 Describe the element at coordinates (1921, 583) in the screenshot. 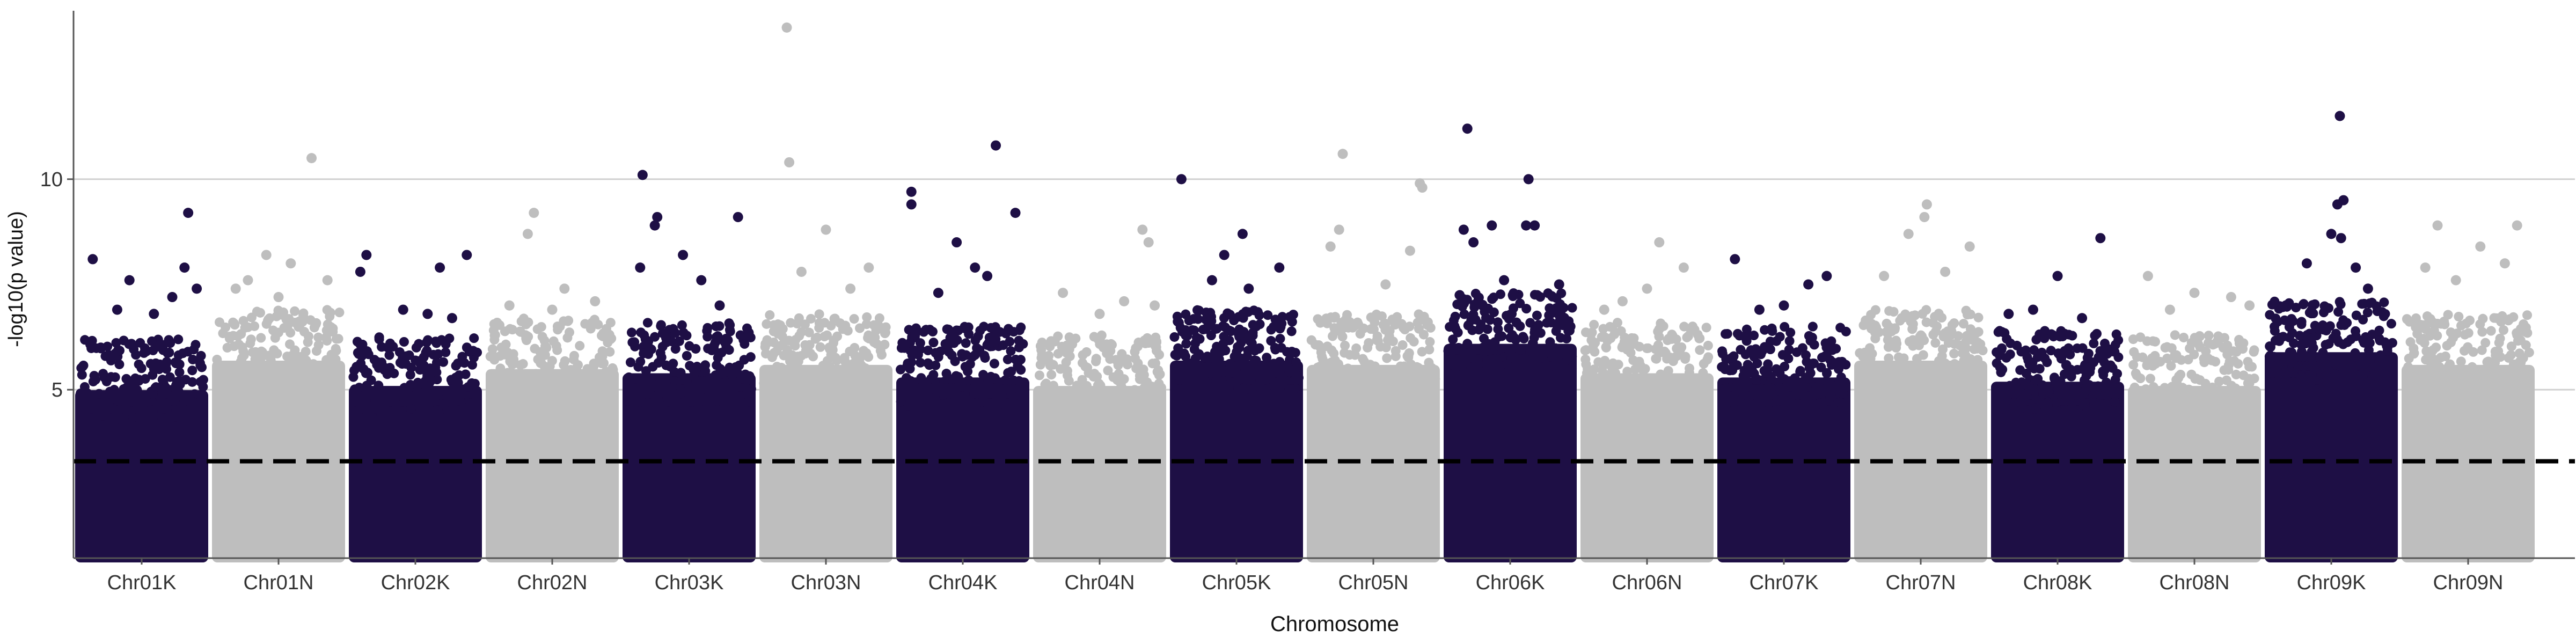

I see `x-tick-label-Chr07N: Chr07N` at that location.